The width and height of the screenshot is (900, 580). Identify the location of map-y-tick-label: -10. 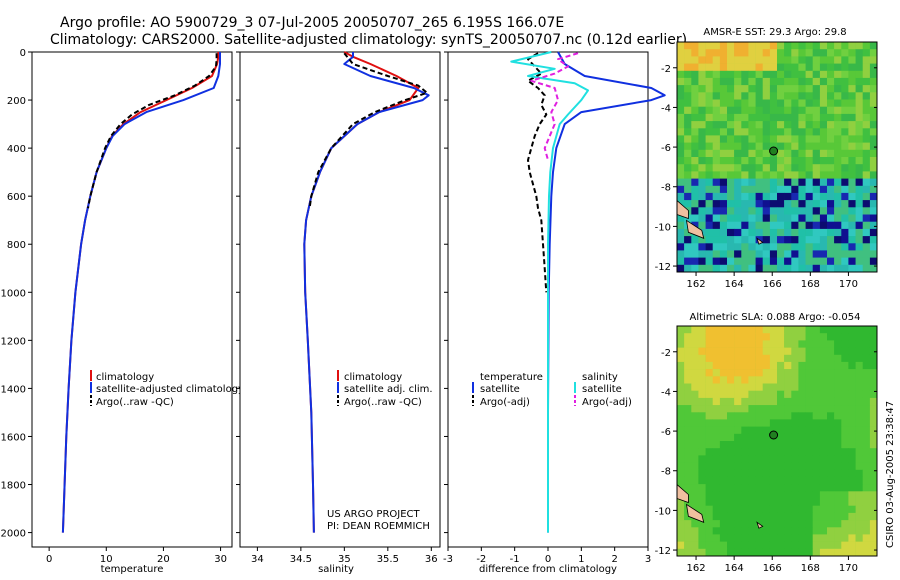
(663, 511).